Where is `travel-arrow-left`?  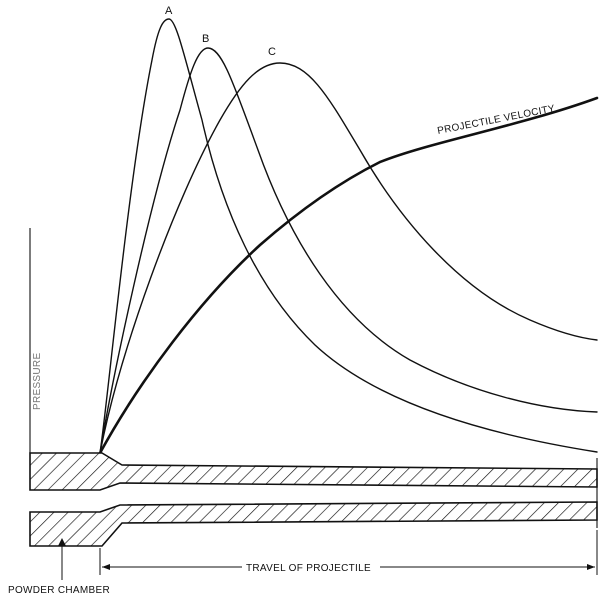 travel-arrow-left is located at coordinates (106, 567).